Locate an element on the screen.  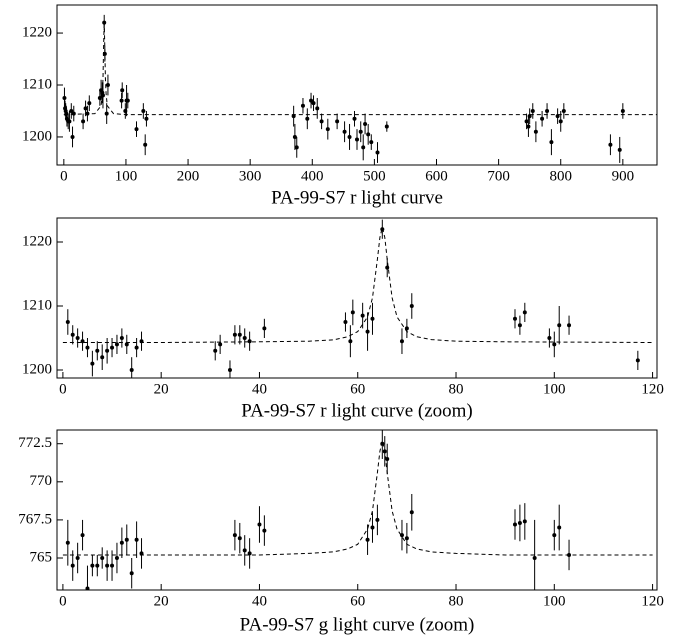
chart-title: PA-99-S7 r light curve (zoom) is located at coordinates (357, 410).